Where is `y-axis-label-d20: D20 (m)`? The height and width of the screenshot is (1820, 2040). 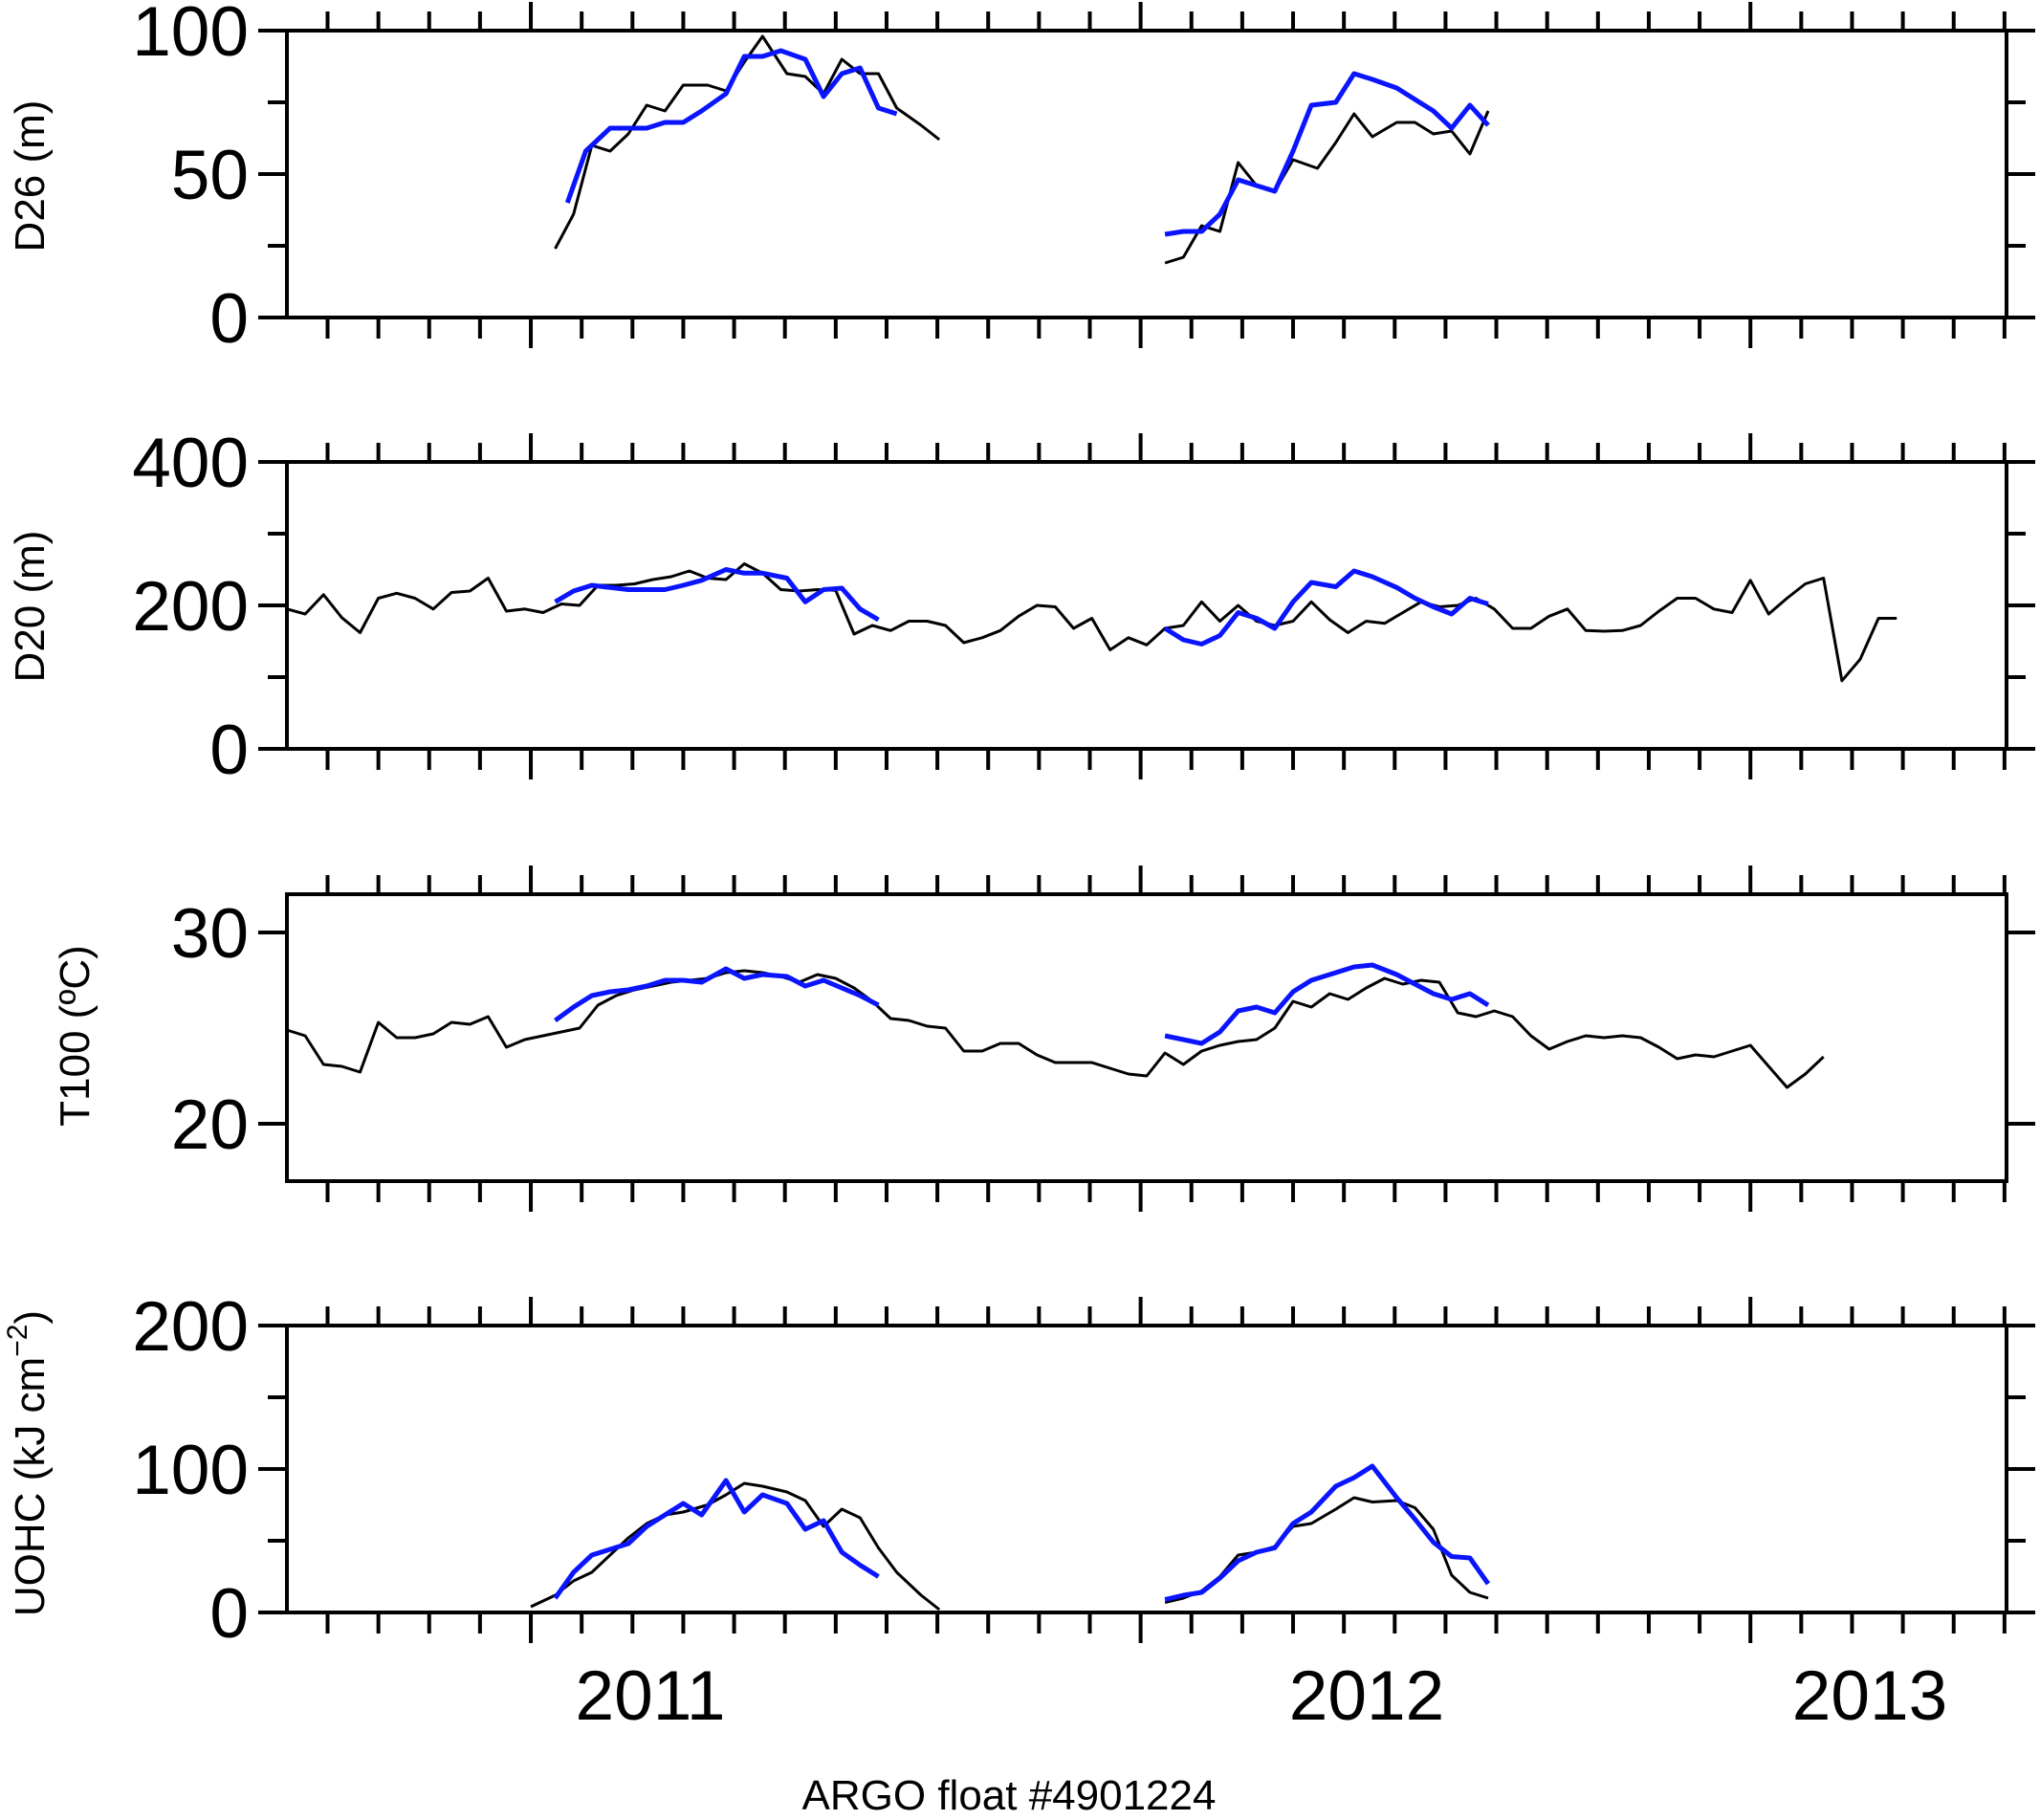 y-axis-label-d20: D20 (m) is located at coordinates (30, 607).